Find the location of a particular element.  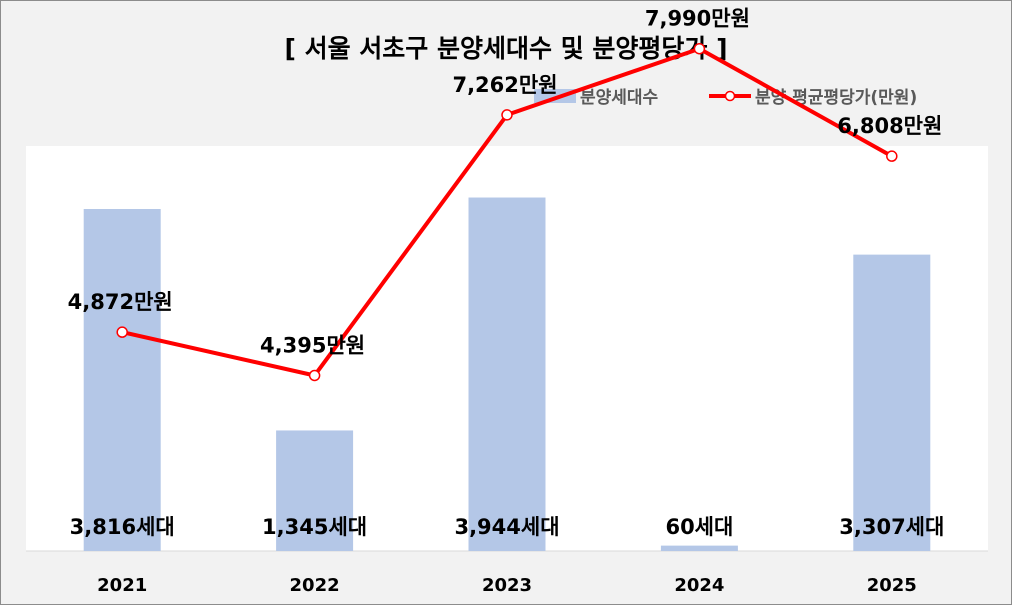

bar-label-2024: 60세대 is located at coordinates (699, 527).